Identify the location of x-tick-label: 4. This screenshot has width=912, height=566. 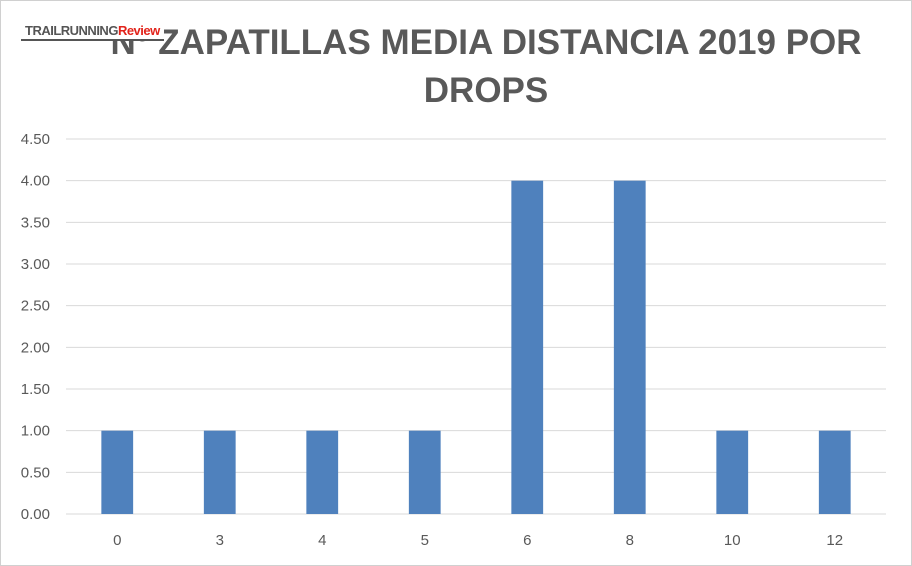
(322, 540).